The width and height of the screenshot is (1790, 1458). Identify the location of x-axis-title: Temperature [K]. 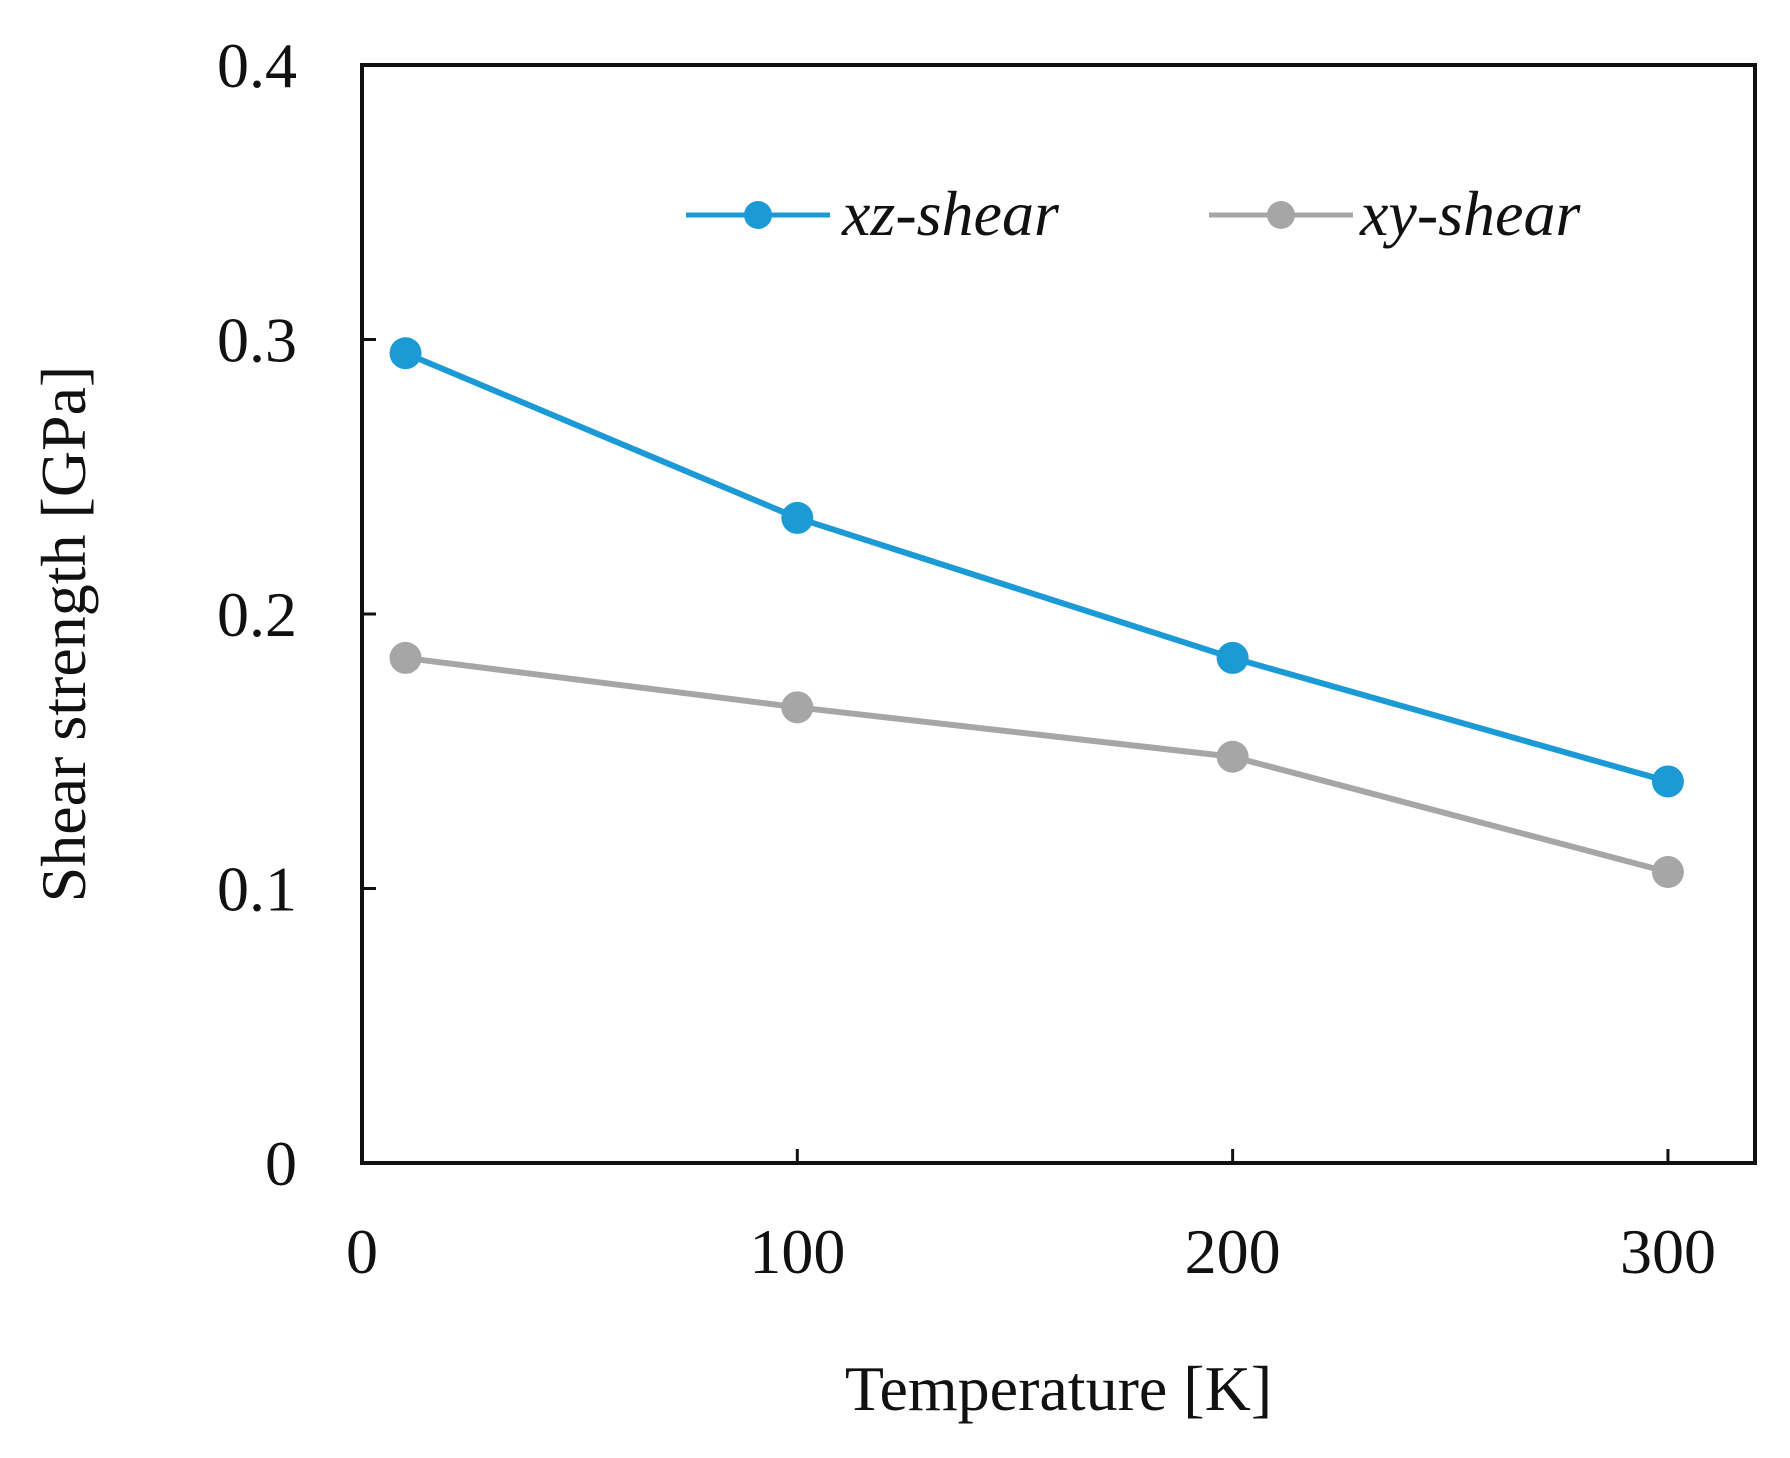
(1058, 1388).